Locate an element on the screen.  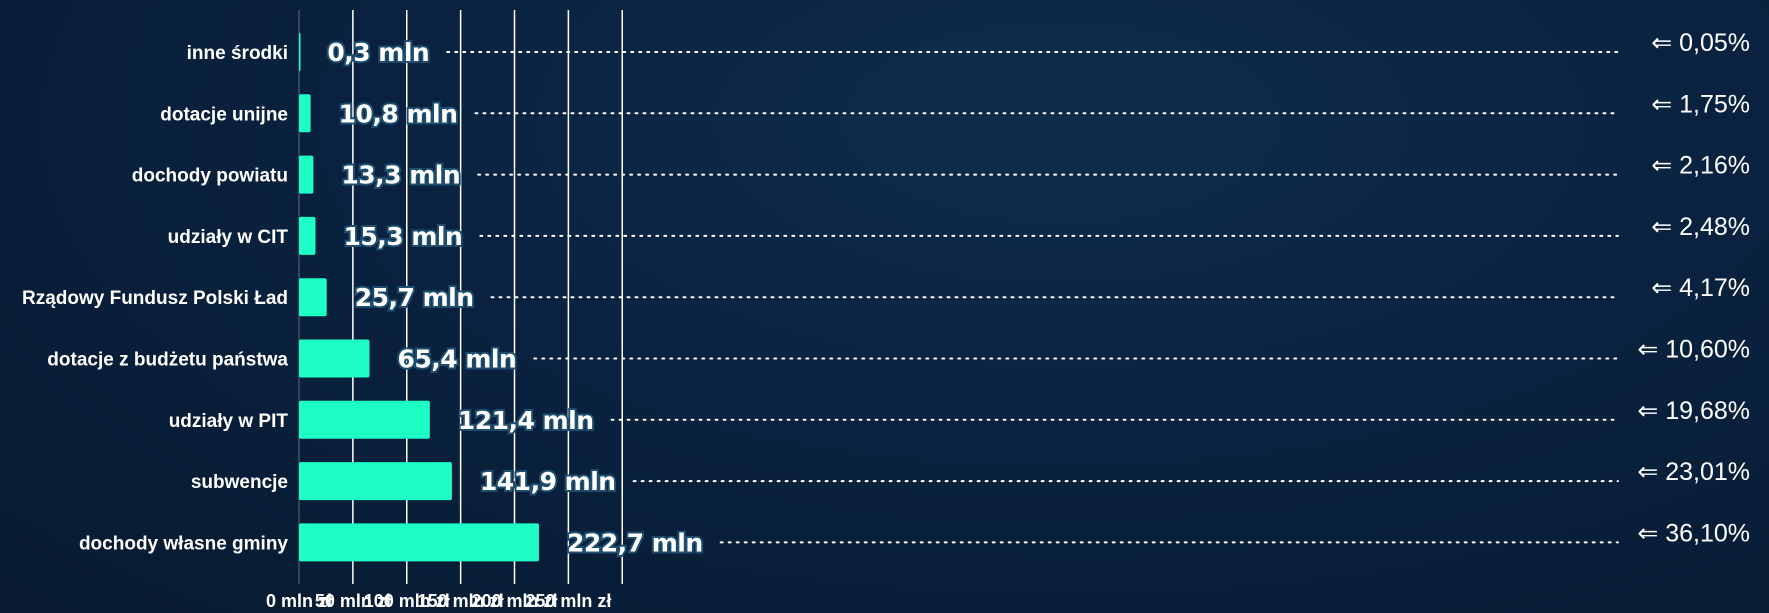
category-label: udziały w PIT is located at coordinates (229, 421).